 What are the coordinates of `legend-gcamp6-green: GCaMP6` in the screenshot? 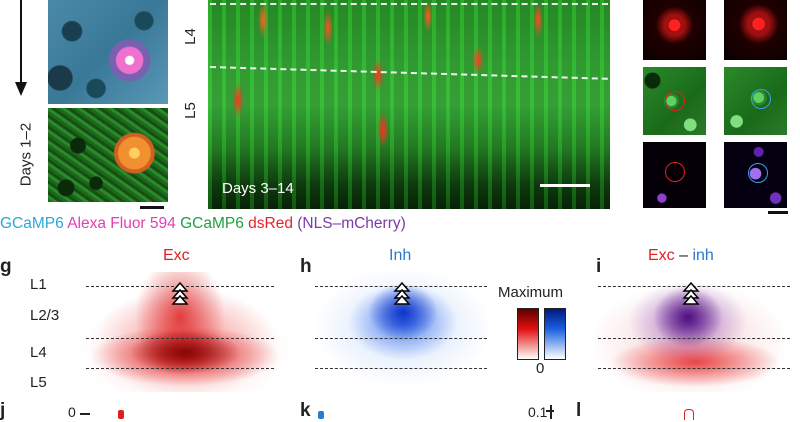 It's located at (212, 223).